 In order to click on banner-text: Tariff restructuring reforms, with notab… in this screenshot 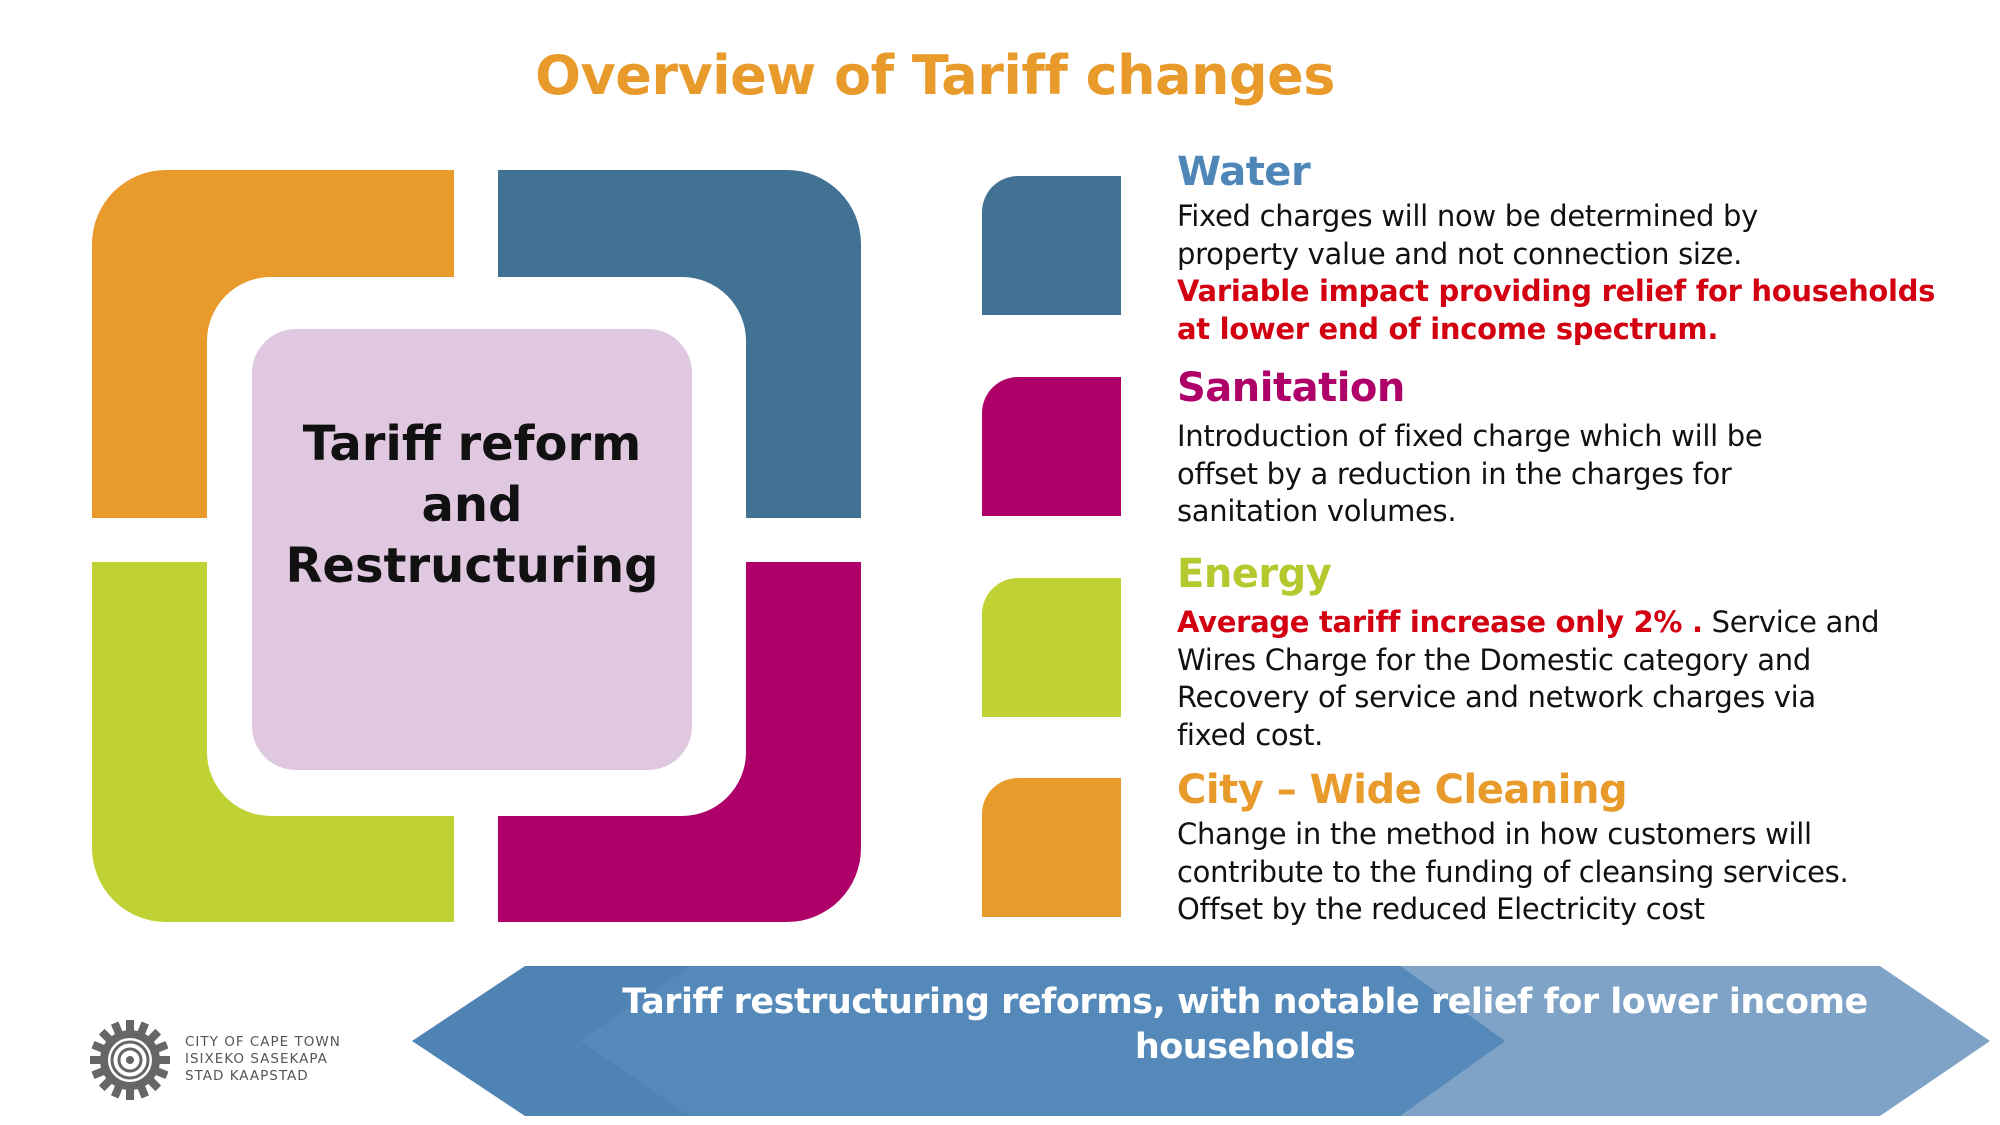, I will do `click(1245, 1025)`.